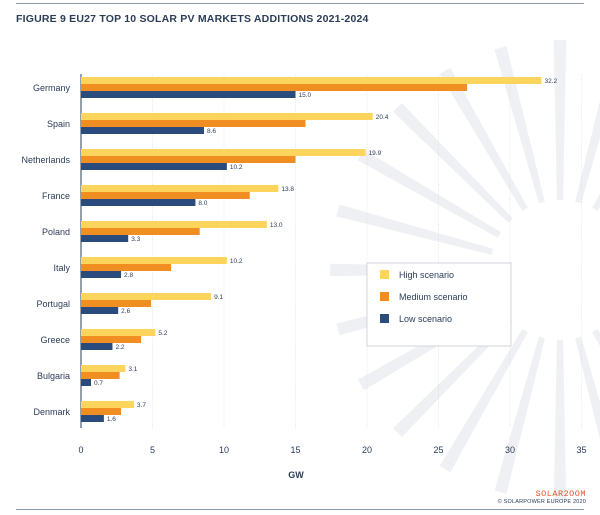 This screenshot has width=600, height=515. Describe the element at coordinates (581, 450) in the screenshot. I see `x-tick-label: 35` at that location.